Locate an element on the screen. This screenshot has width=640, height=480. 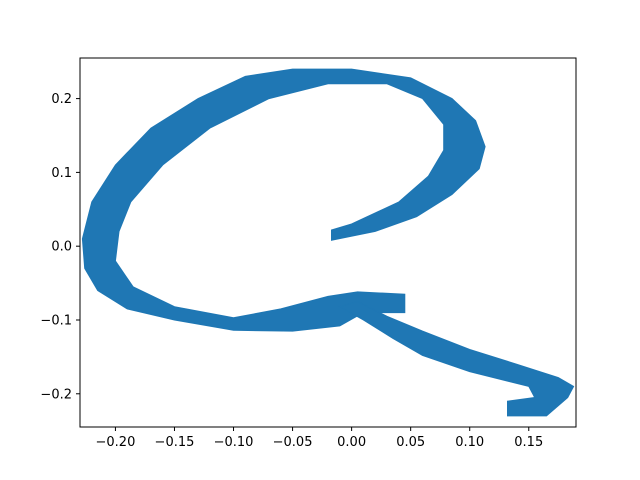
x-tick-label: 0.05 is located at coordinates (410, 442).